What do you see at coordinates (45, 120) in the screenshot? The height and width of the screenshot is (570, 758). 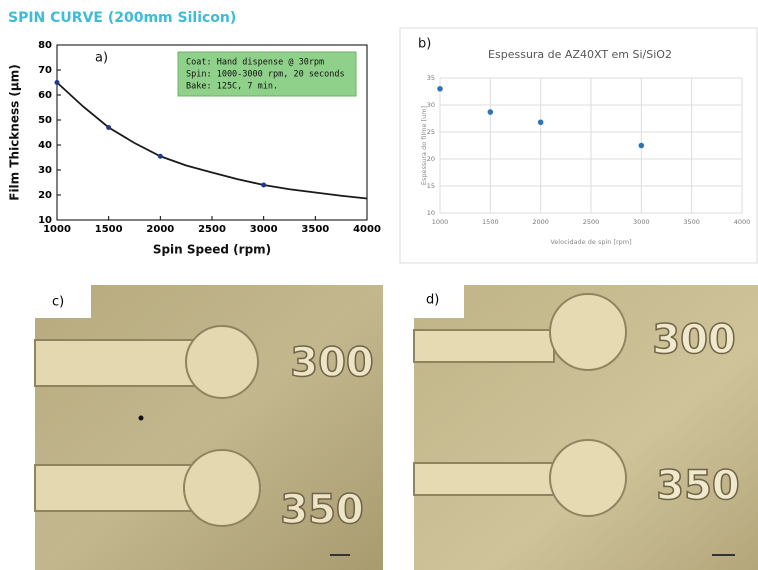 I see `y-tick-label: 50` at bounding box center [45, 120].